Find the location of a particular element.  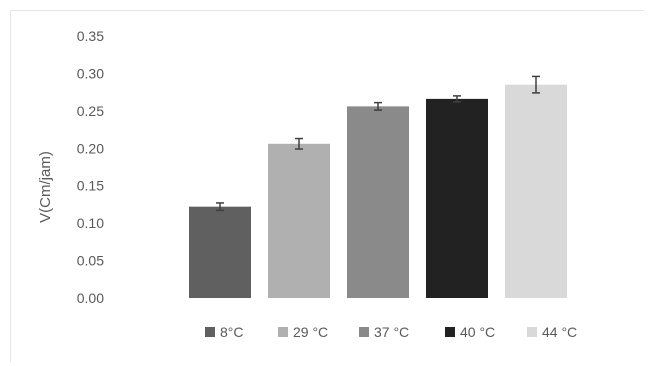

legend-label: 44 °C is located at coordinates (559, 332).